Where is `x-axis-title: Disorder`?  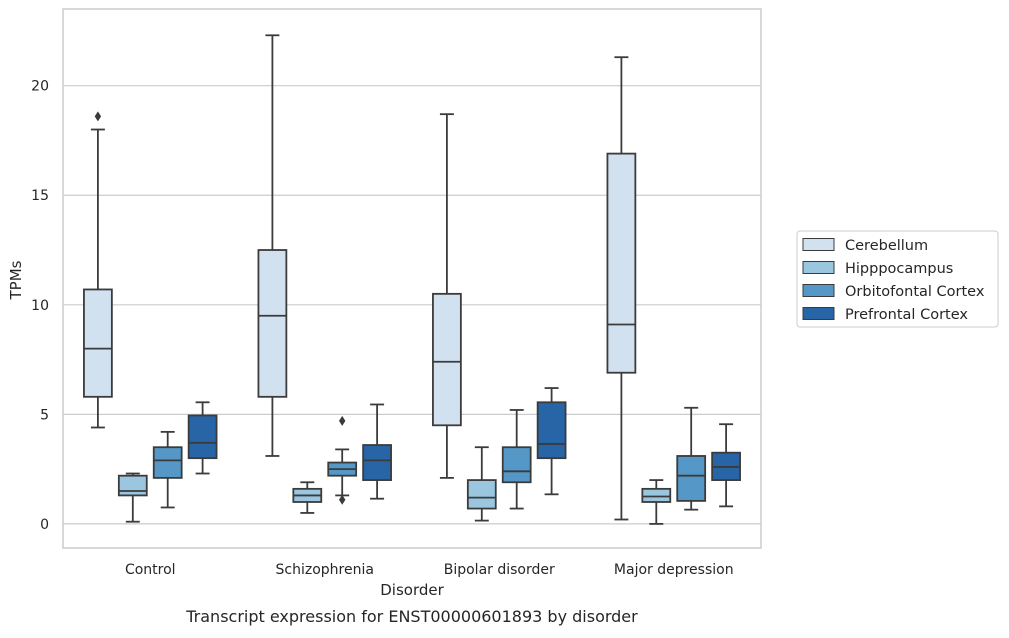
x-axis-title: Disorder is located at coordinates (412, 590).